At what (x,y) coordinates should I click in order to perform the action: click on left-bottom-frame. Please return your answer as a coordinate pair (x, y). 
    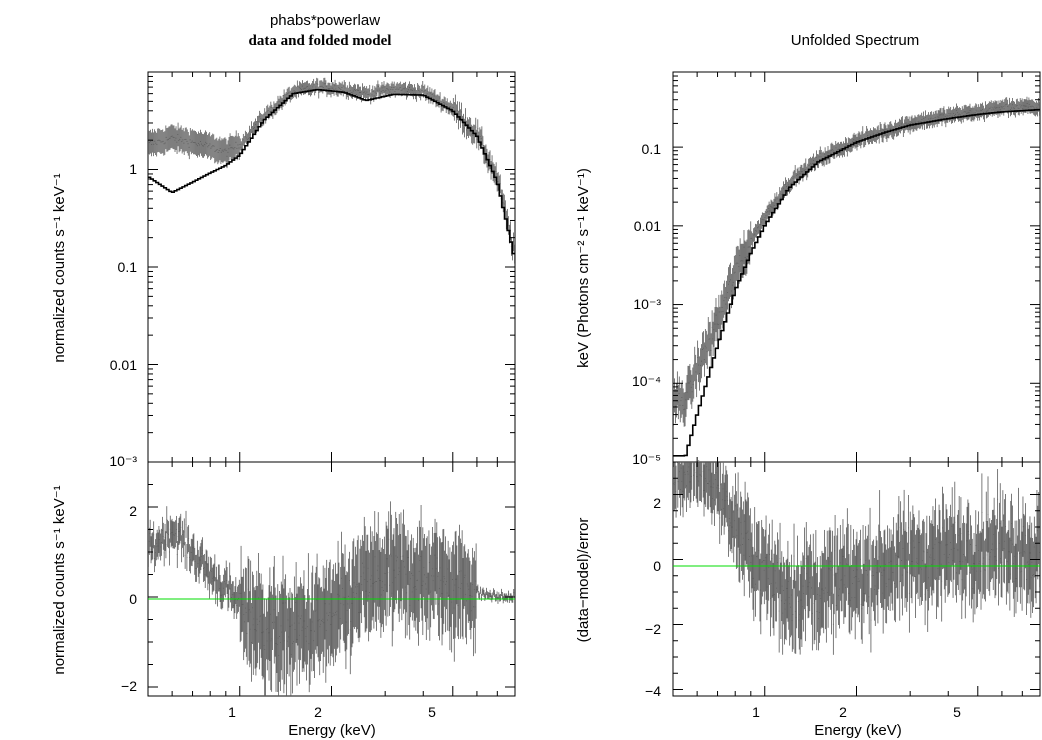
    Looking at the image, I should click on (331, 579).